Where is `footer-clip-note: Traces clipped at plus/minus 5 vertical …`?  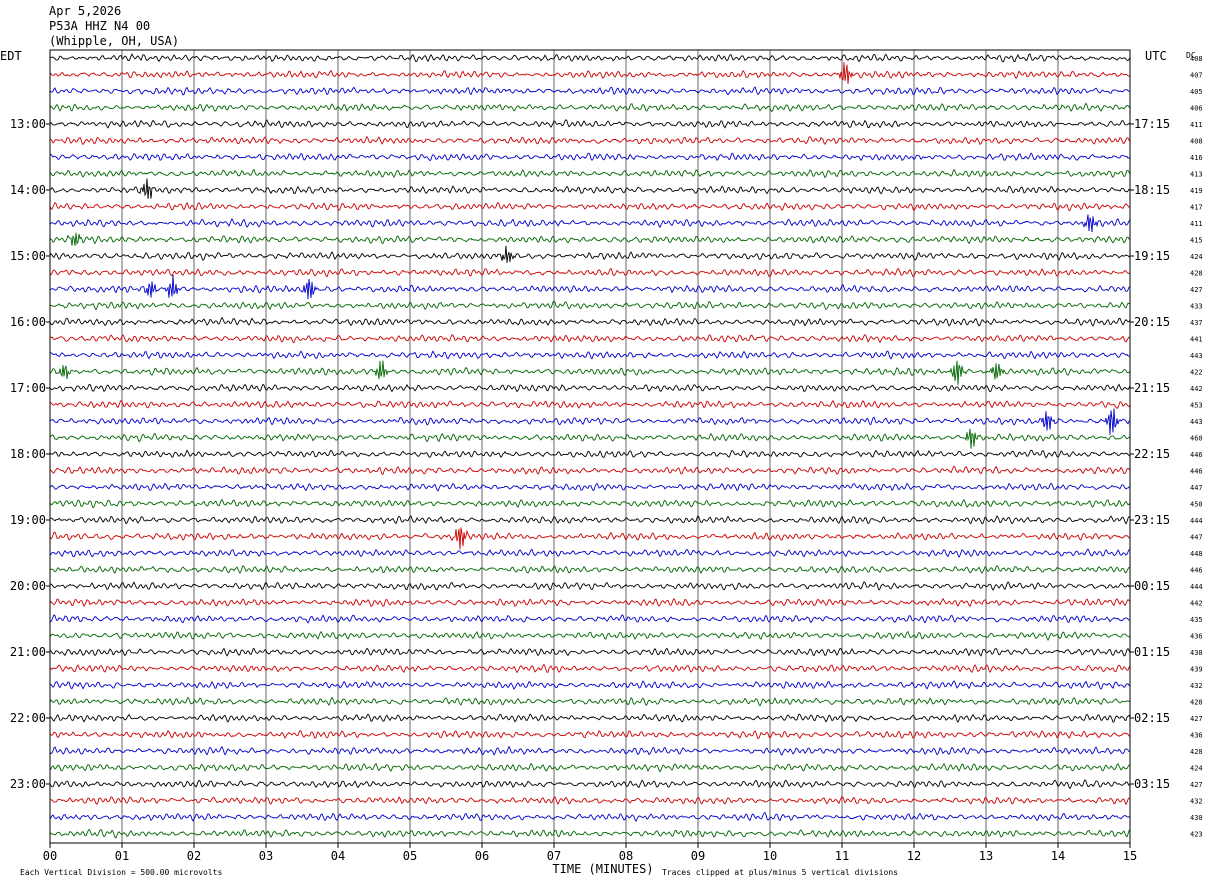
footer-clip-note: Traces clipped at plus/minus 5 vertical … is located at coordinates (780, 872).